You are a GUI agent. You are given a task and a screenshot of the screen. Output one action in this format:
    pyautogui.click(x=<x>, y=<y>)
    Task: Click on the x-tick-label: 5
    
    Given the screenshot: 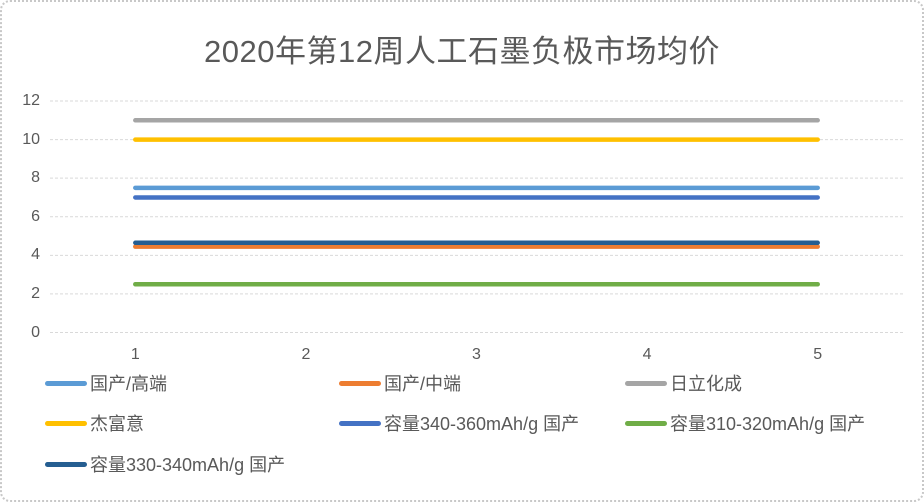 What is the action you would take?
    pyautogui.click(x=818, y=354)
    